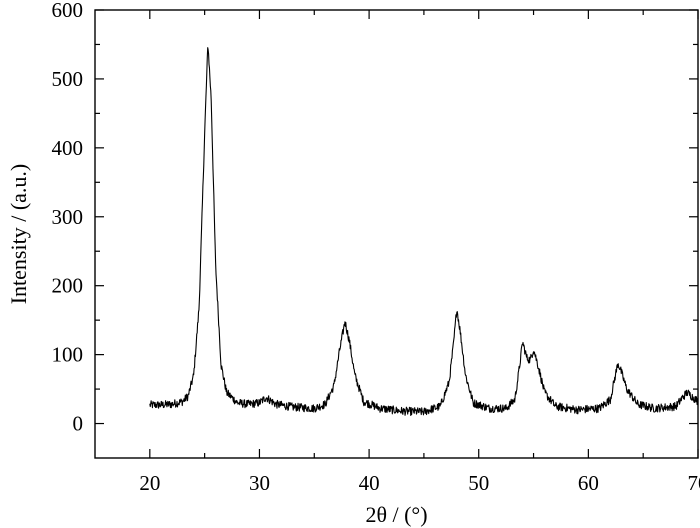 Image resolution: width=700 pixels, height=528 pixels. I want to click on x-tick-label-20: 20, so click(149, 483).